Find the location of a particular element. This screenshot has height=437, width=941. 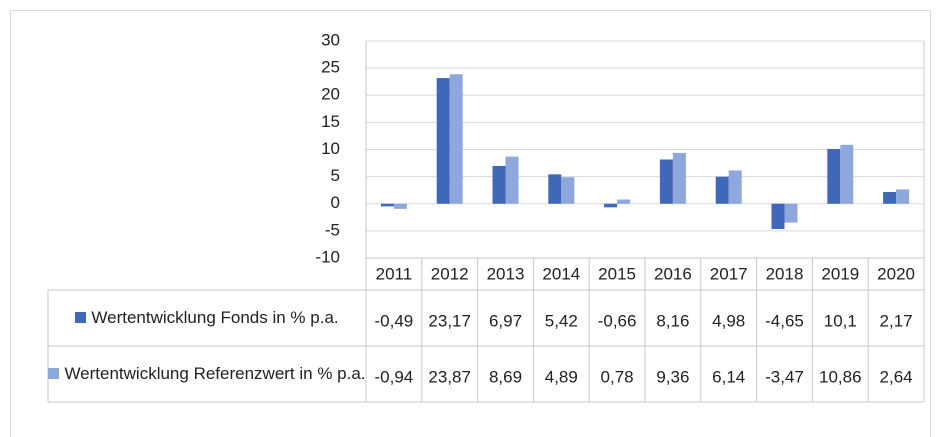

data-label: 9,36 is located at coordinates (672, 376).